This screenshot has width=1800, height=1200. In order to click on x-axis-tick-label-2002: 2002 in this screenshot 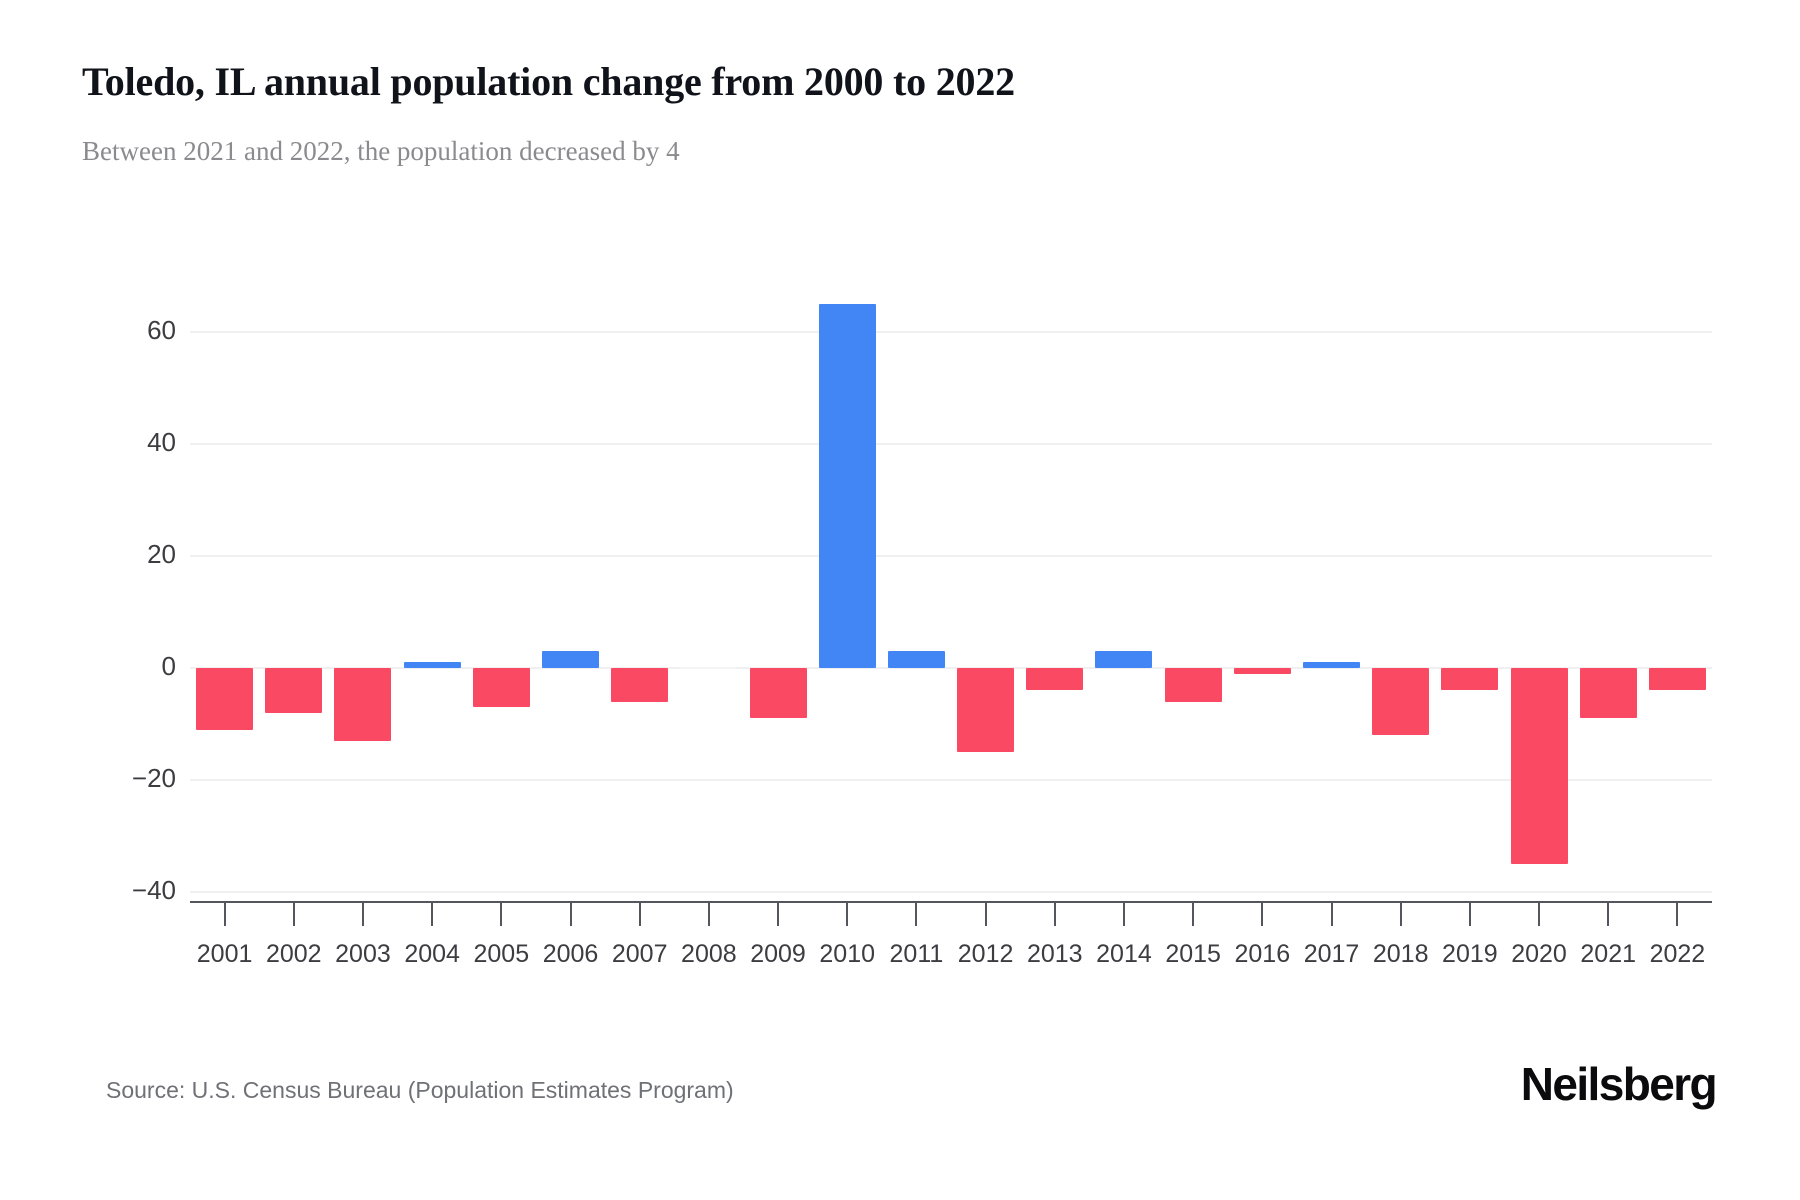, I will do `click(293, 954)`.